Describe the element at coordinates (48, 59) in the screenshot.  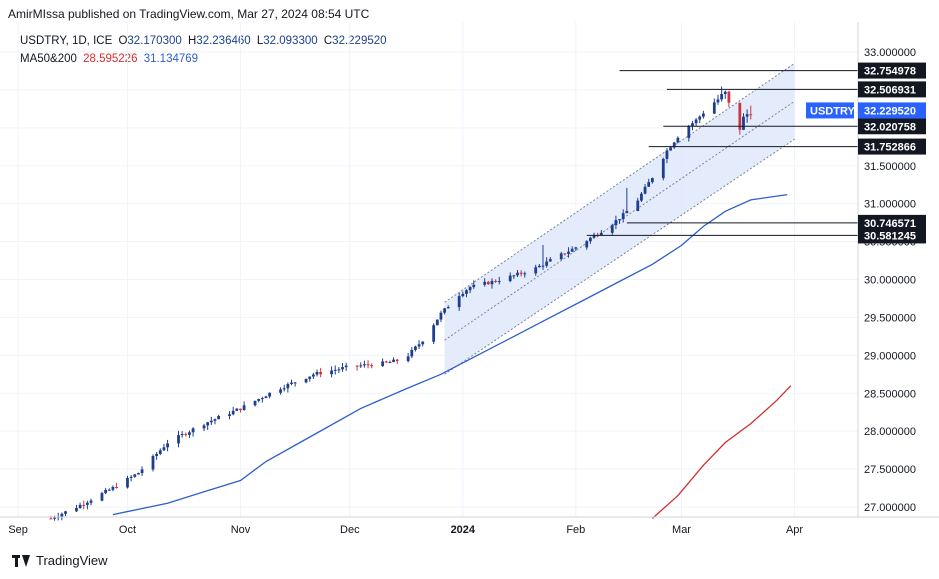
I see `legend-ma-label: MA50&200` at that location.